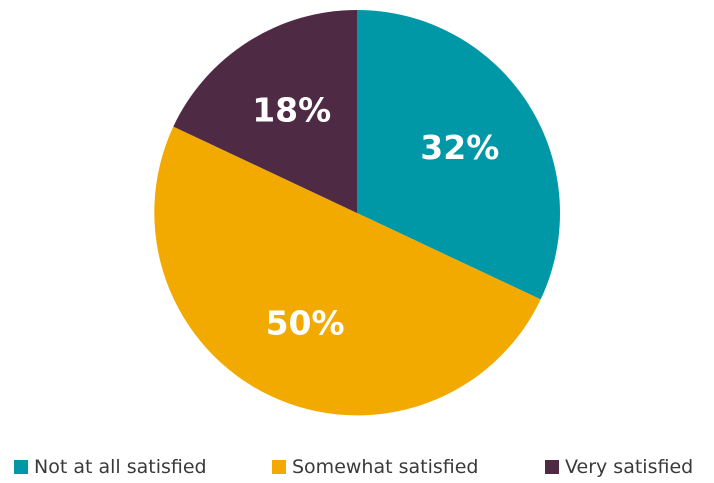  I want to click on data-label-very-satisfied: 18%, so click(291, 110).